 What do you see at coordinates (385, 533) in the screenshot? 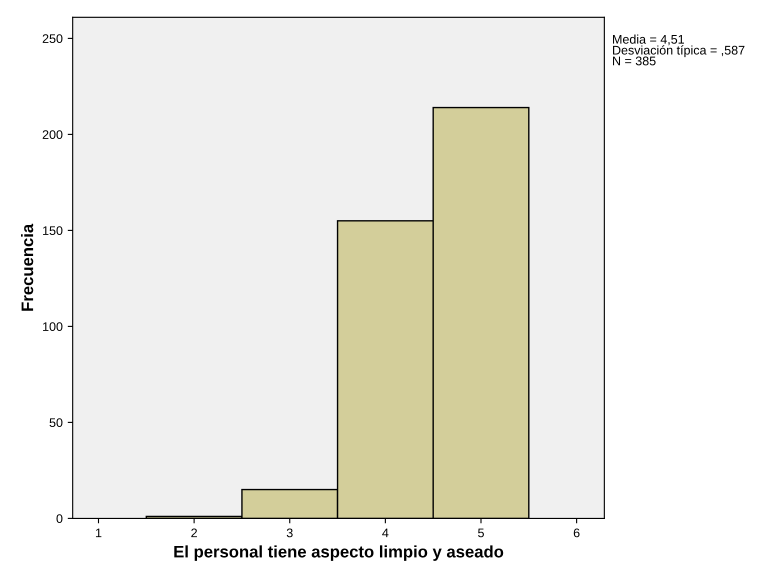
I see `x-tick-label: 4` at bounding box center [385, 533].